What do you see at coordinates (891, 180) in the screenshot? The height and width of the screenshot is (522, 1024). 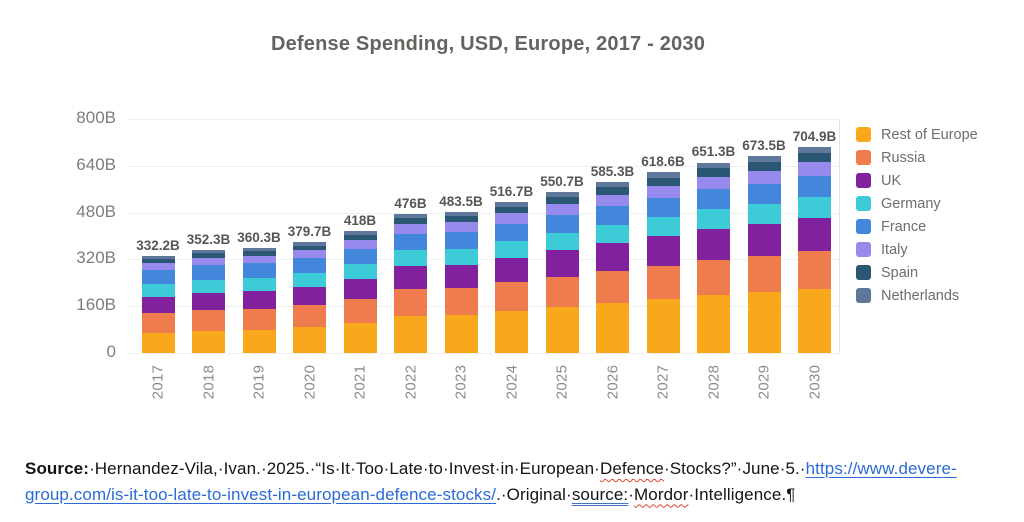 I see `legend-label: UK` at bounding box center [891, 180].